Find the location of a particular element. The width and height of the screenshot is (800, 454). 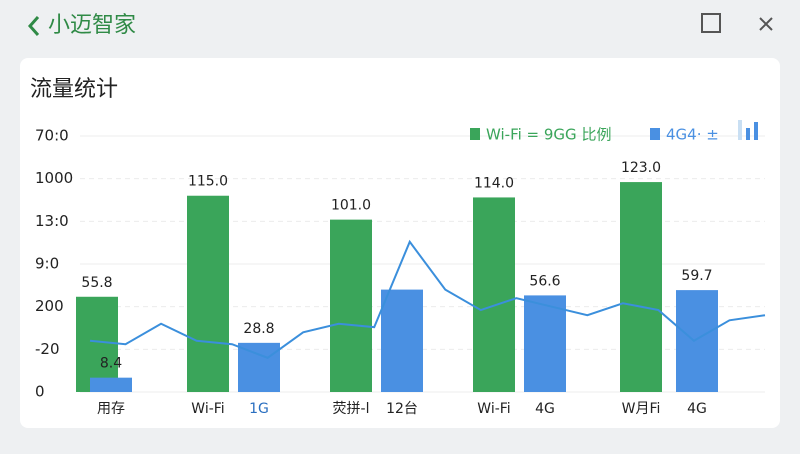

data-label: 28.8 is located at coordinates (258, 329).